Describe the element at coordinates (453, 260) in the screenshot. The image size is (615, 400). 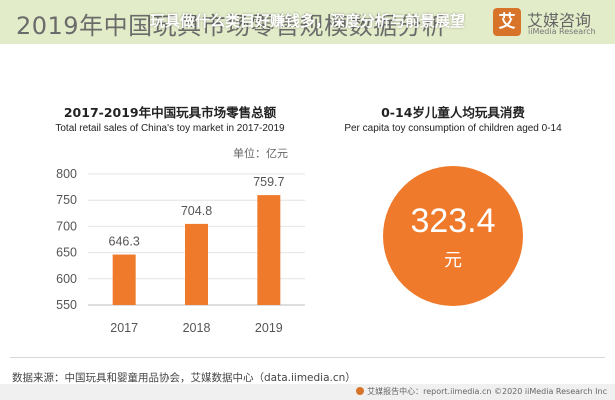
I see `per-capita-unit: 元` at that location.